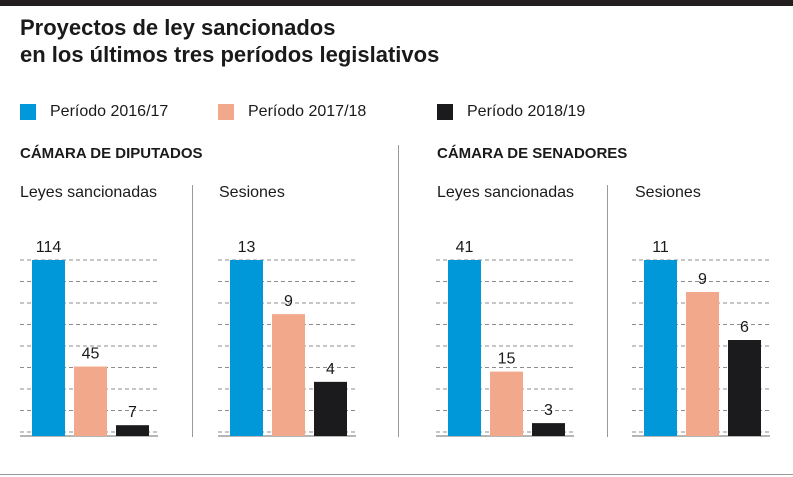 Image resolution: width=793 pixels, height=477 pixels. Describe the element at coordinates (668, 192) in the screenshot. I see `panel-title-senadores-sesiones: Sesiones` at that location.